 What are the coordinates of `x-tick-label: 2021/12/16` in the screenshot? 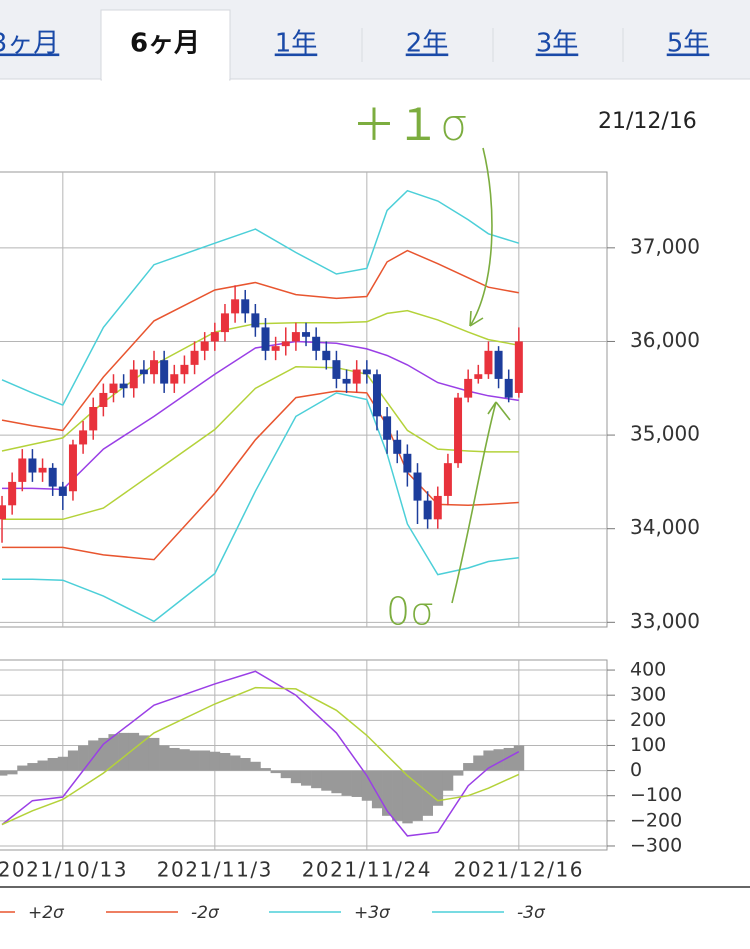 It's located at (519, 870).